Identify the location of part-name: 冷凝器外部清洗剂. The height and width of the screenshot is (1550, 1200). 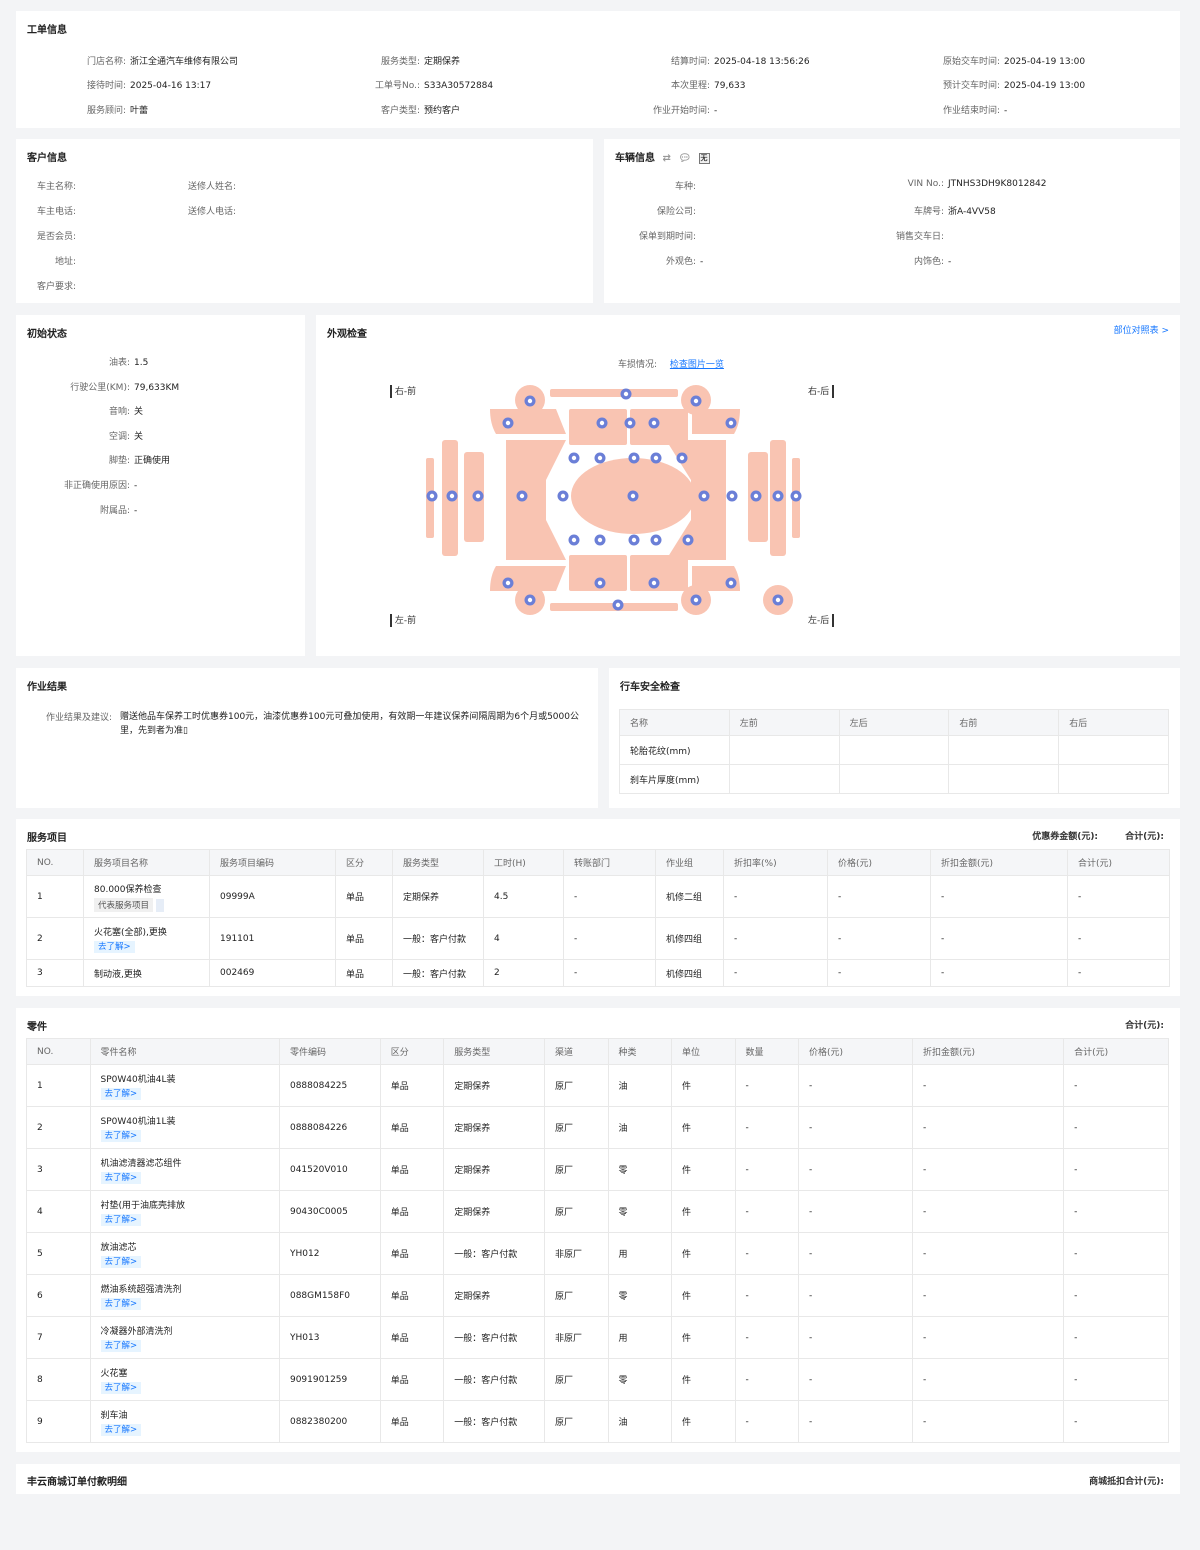
(136, 1331).